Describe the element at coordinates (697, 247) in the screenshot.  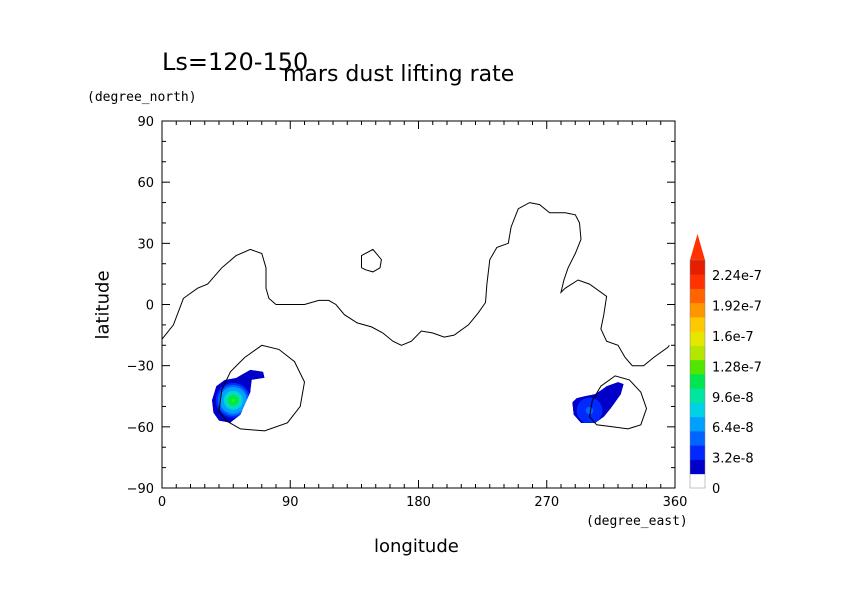
I see `colorbar-extend-arrow` at that location.